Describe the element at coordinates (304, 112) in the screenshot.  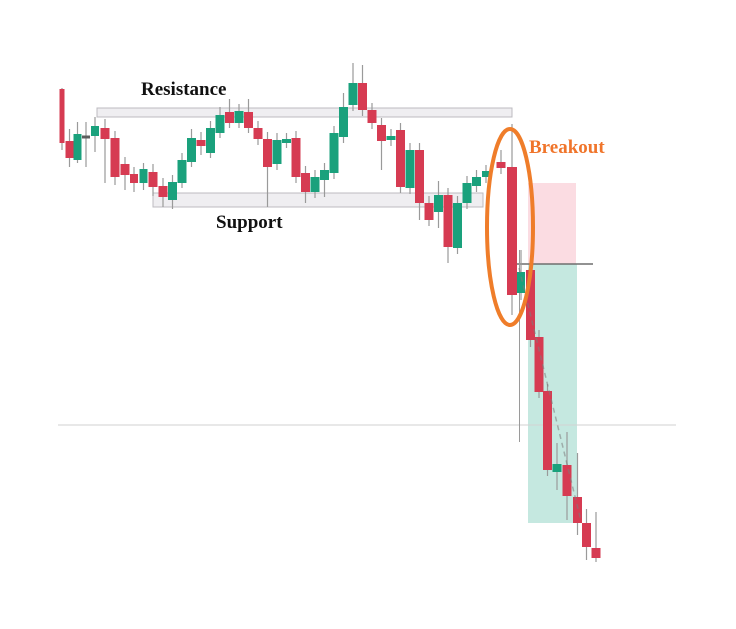
I see `resistance-zone` at that location.